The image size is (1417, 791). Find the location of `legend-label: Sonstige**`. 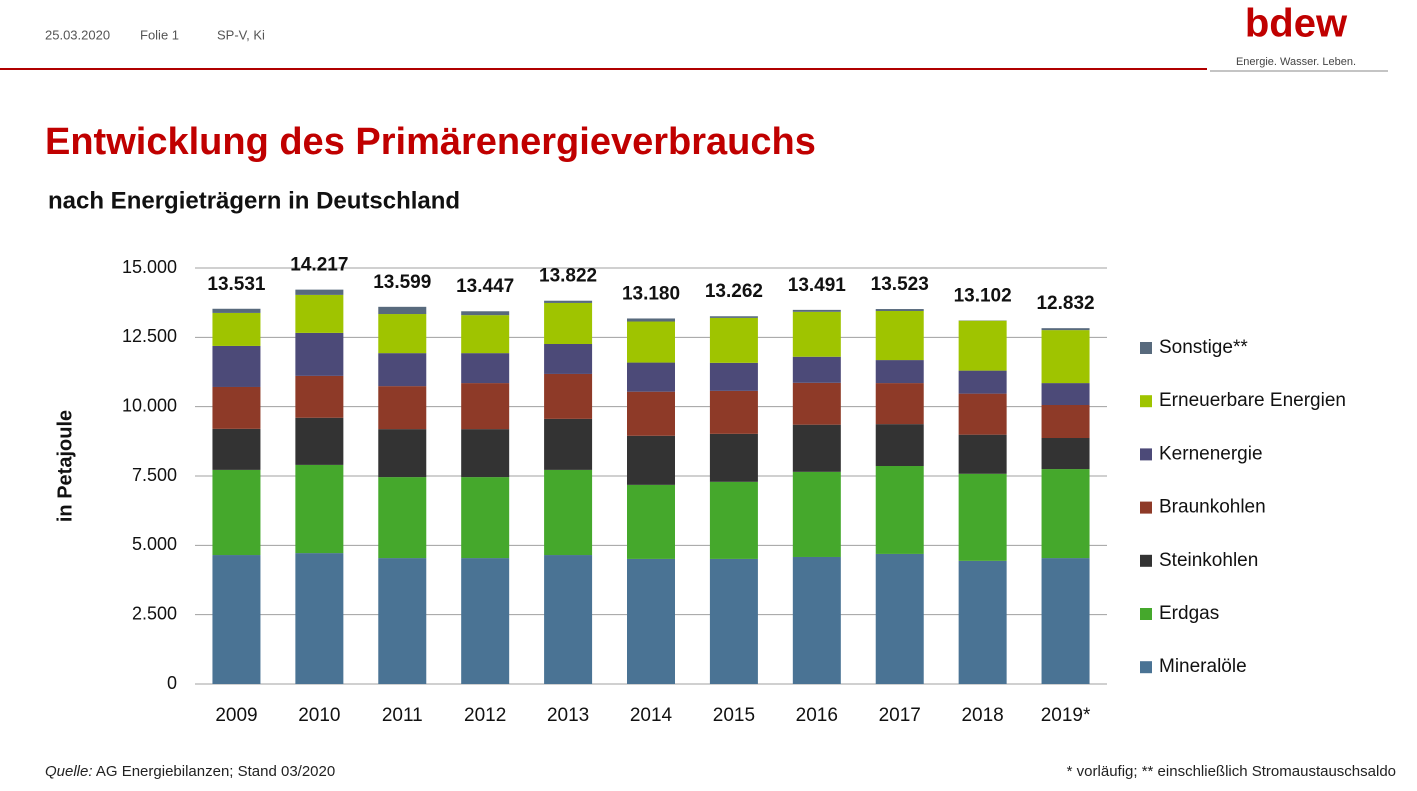

legend-label: Sonstige** is located at coordinates (1203, 347).